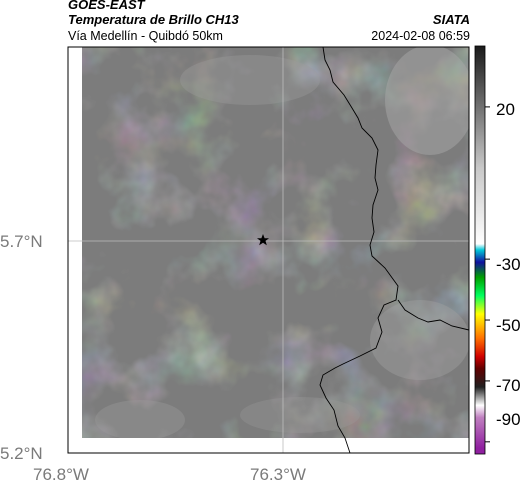 This screenshot has width=526, height=491. I want to click on lat-tick-label: 5.7°N, so click(21, 241).